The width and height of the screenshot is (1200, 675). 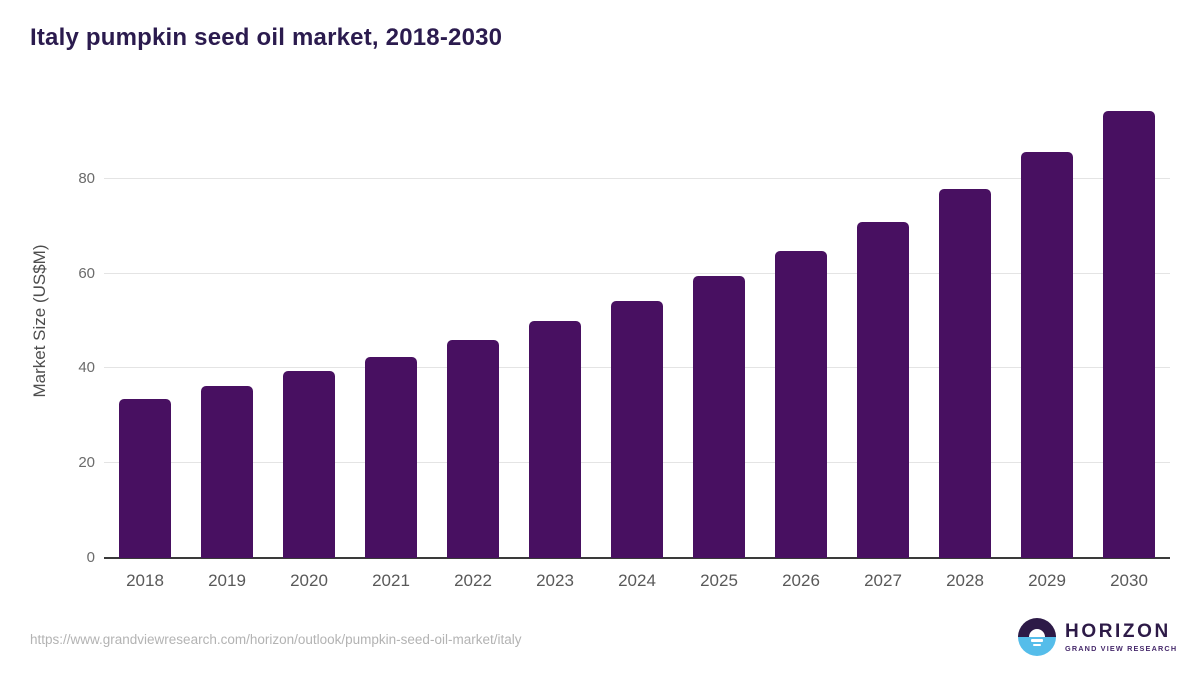 What do you see at coordinates (86, 368) in the screenshot?
I see `y-tick-label-40: 40` at bounding box center [86, 368].